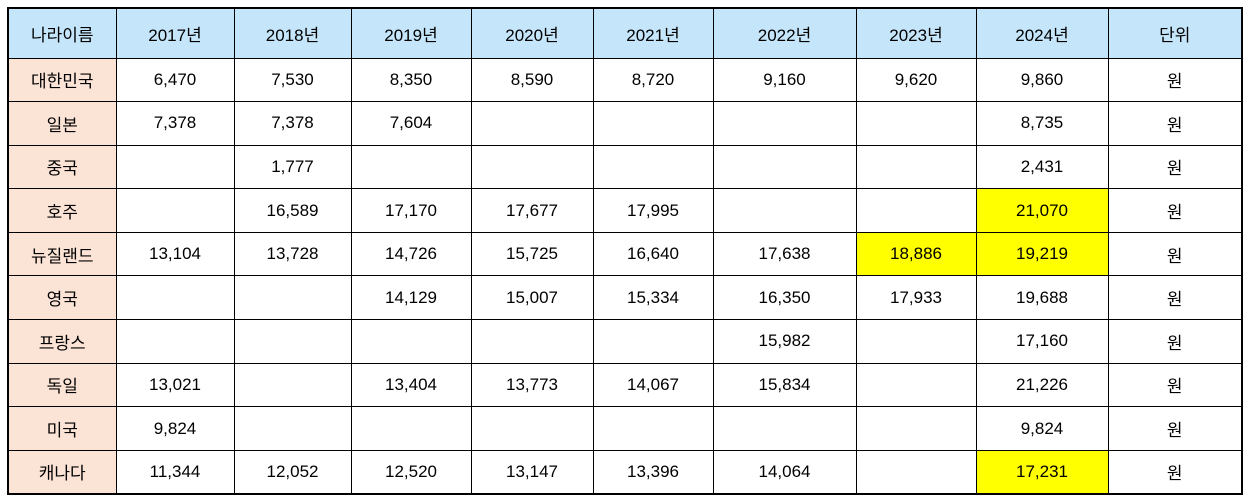  Describe the element at coordinates (411, 123) in the screenshot. I see `value-cell-r1-c2: 7,604` at that location.